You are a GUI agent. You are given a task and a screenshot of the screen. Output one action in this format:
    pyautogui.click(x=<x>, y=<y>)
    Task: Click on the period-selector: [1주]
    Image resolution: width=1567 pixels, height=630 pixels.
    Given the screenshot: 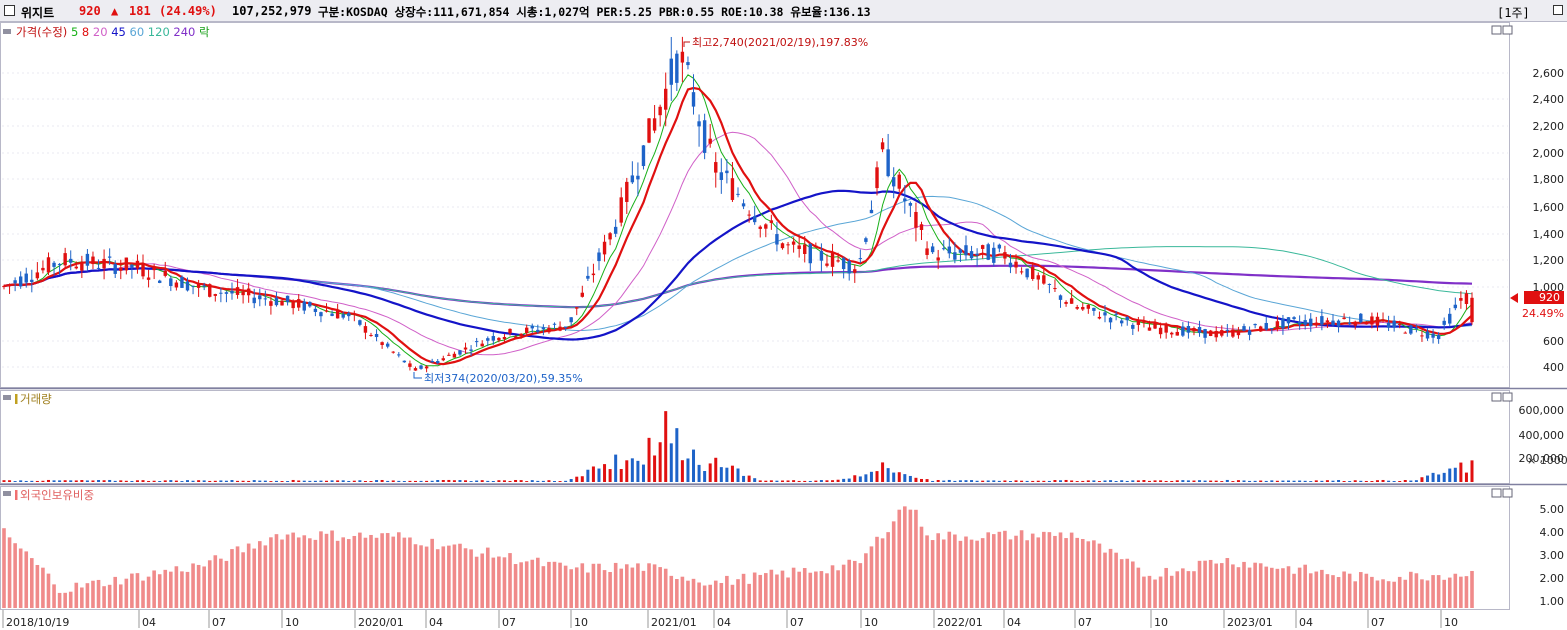 What is the action you would take?
    pyautogui.click(x=1513, y=13)
    